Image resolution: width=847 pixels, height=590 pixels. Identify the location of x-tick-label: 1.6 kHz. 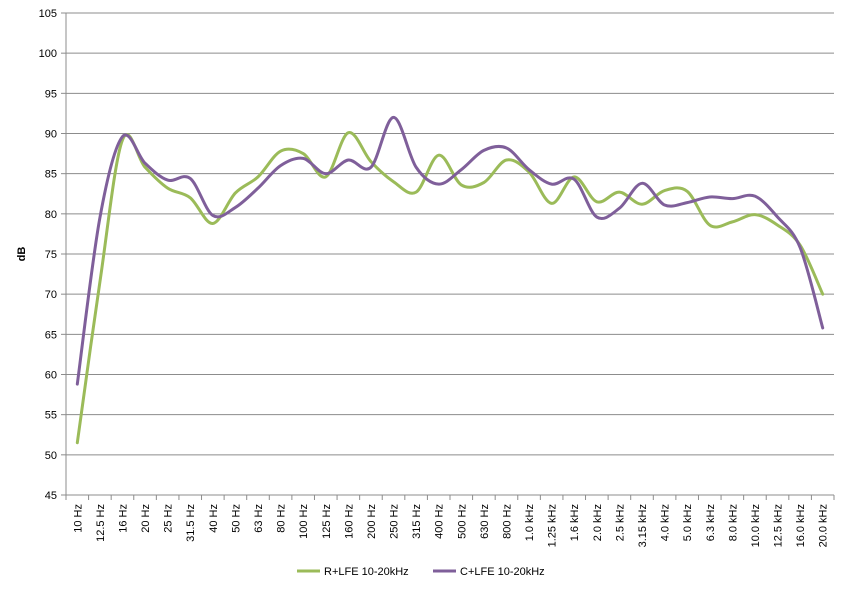
(575, 522).